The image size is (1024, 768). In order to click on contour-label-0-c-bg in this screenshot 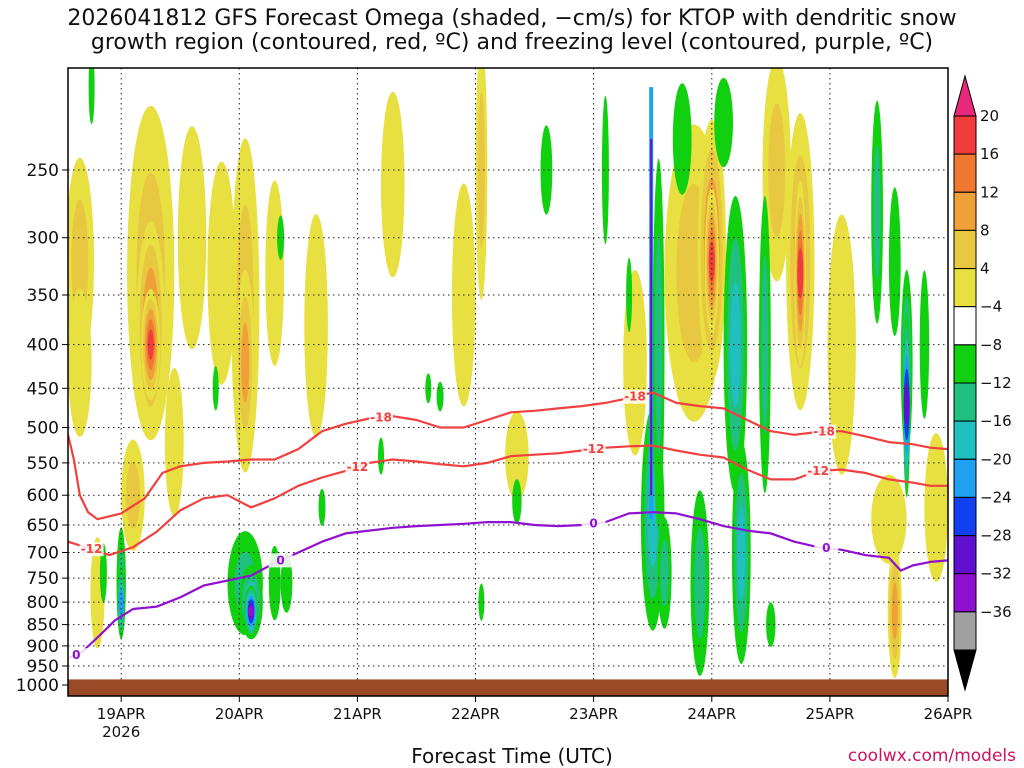, I will do `click(593, 523)`.